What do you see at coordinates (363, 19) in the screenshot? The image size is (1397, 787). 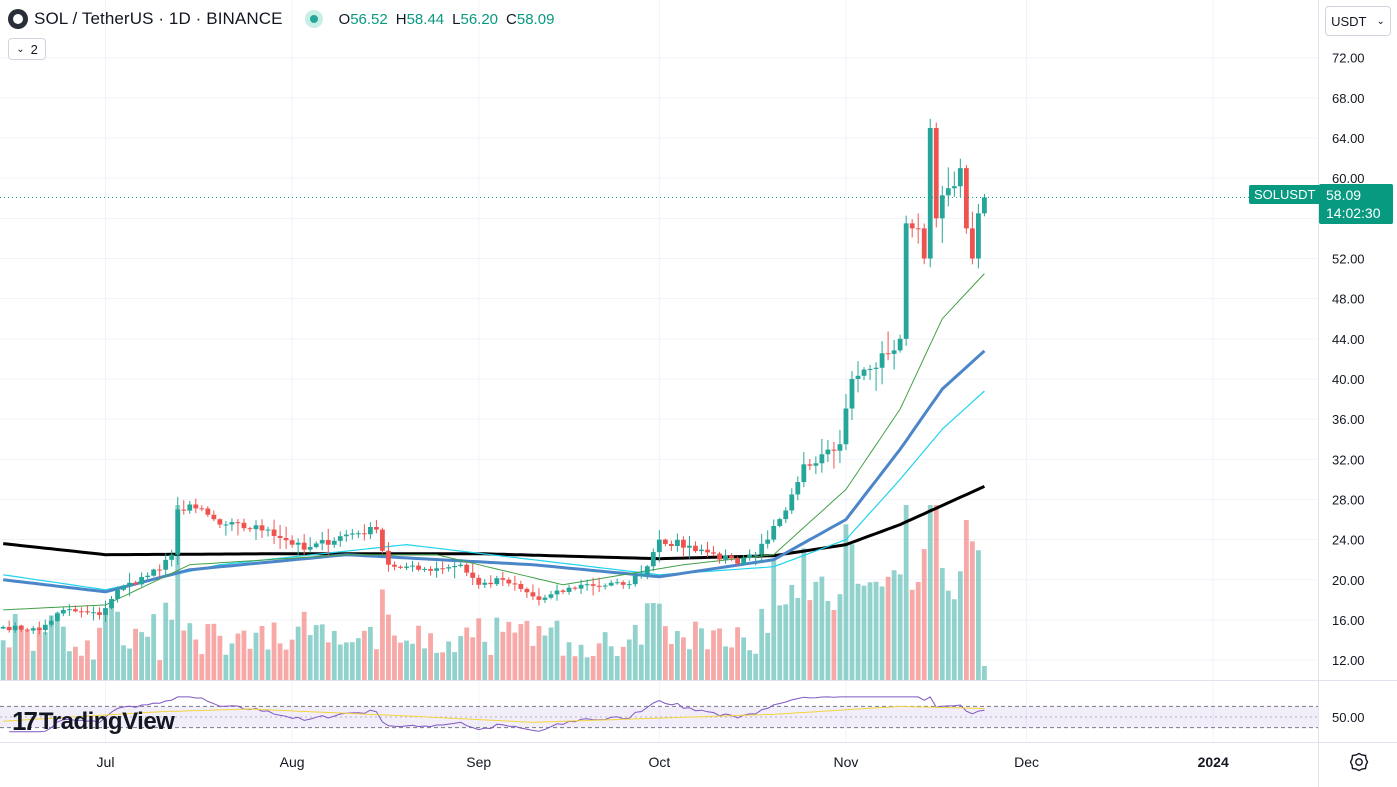 I see `ohlc-open: O56.52` at bounding box center [363, 19].